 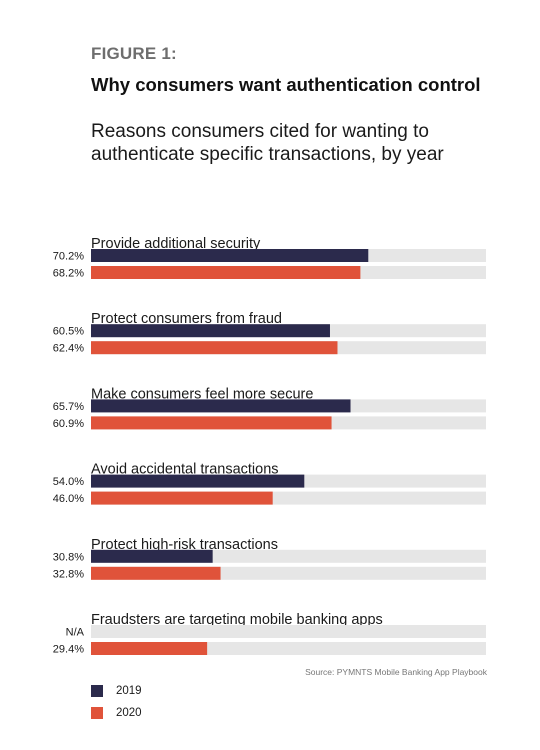 What do you see at coordinates (68, 499) in the screenshot?
I see `value-label: 46.0%` at bounding box center [68, 499].